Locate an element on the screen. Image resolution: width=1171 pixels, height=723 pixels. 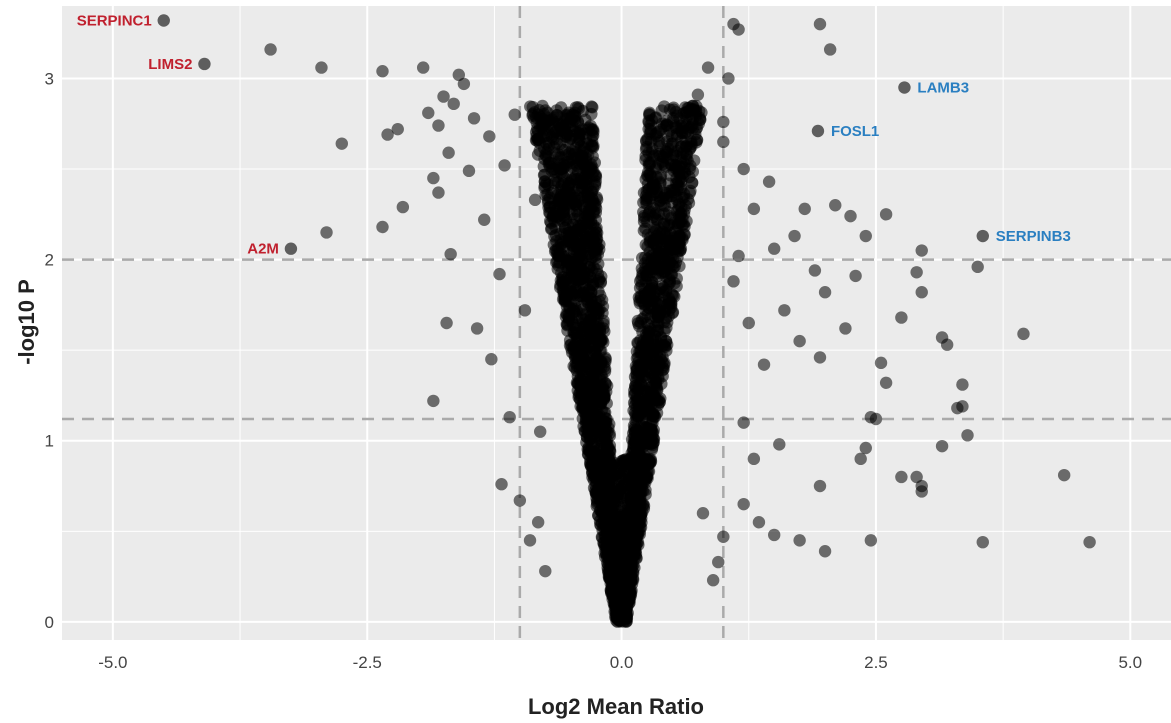
x-tick-label: 2.5 is located at coordinates (876, 662).